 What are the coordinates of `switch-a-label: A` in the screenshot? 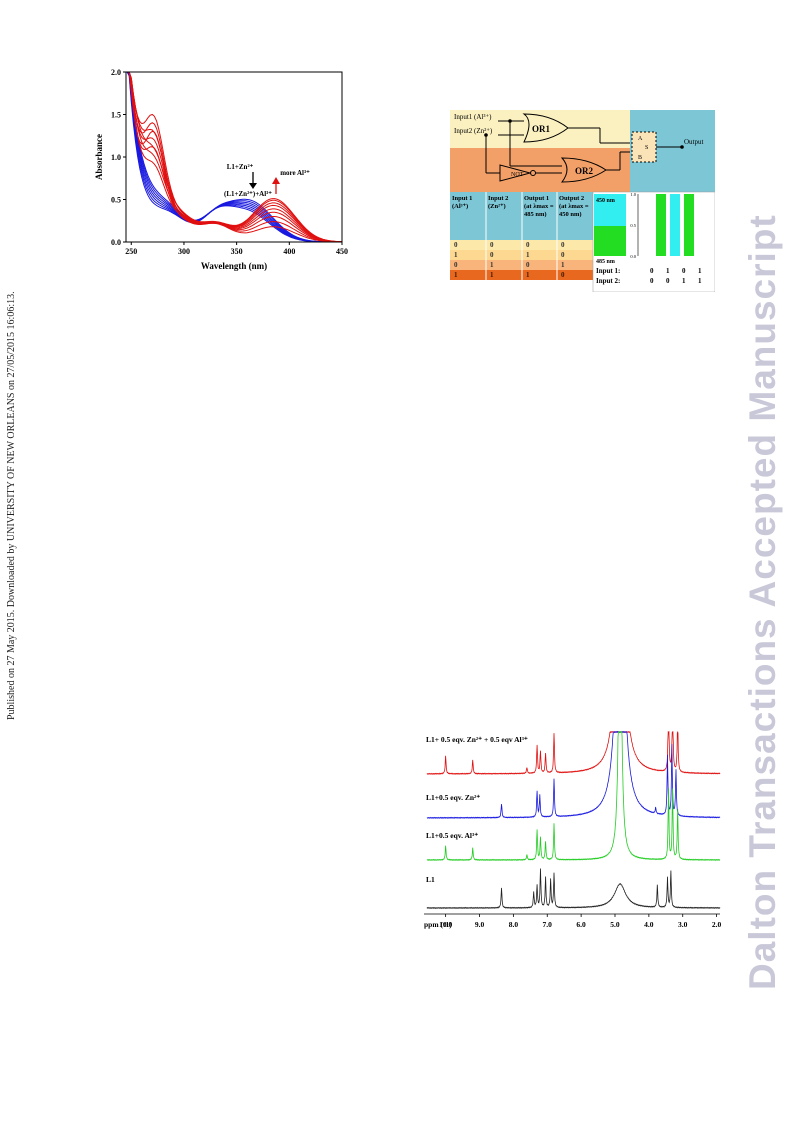 It's located at (640, 139).